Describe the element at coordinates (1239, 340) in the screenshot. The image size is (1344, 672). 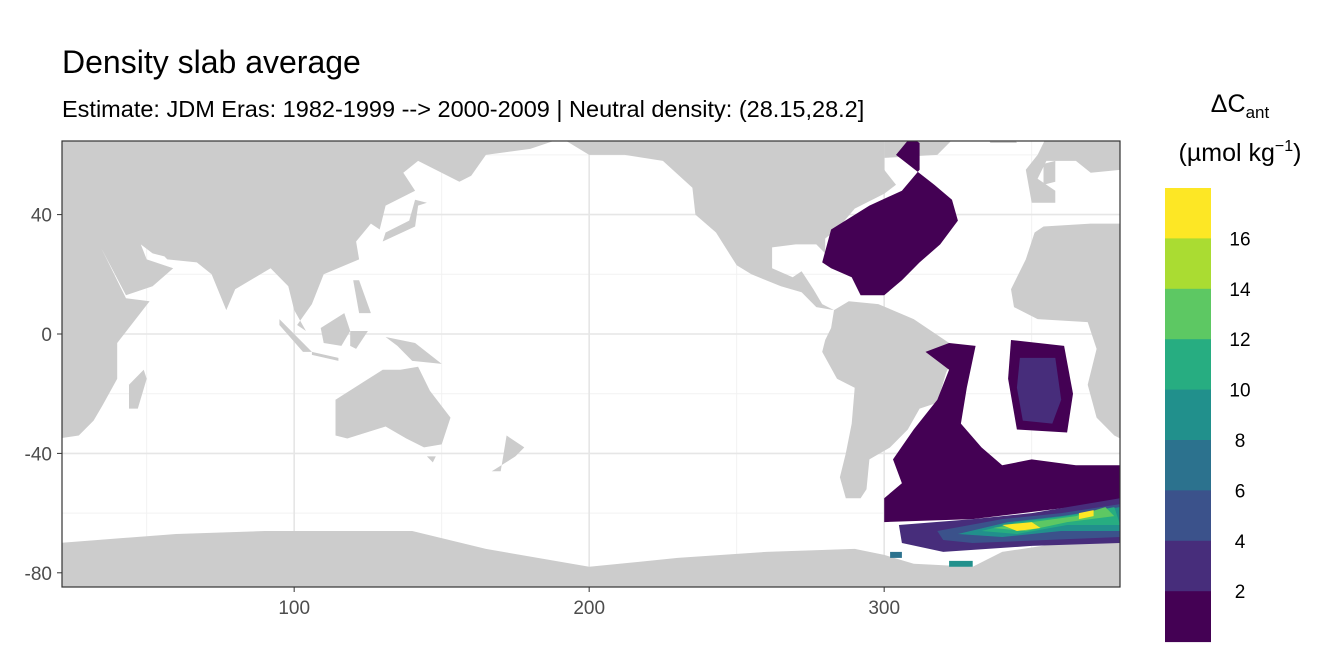
I see `legend-break-label: 12` at that location.